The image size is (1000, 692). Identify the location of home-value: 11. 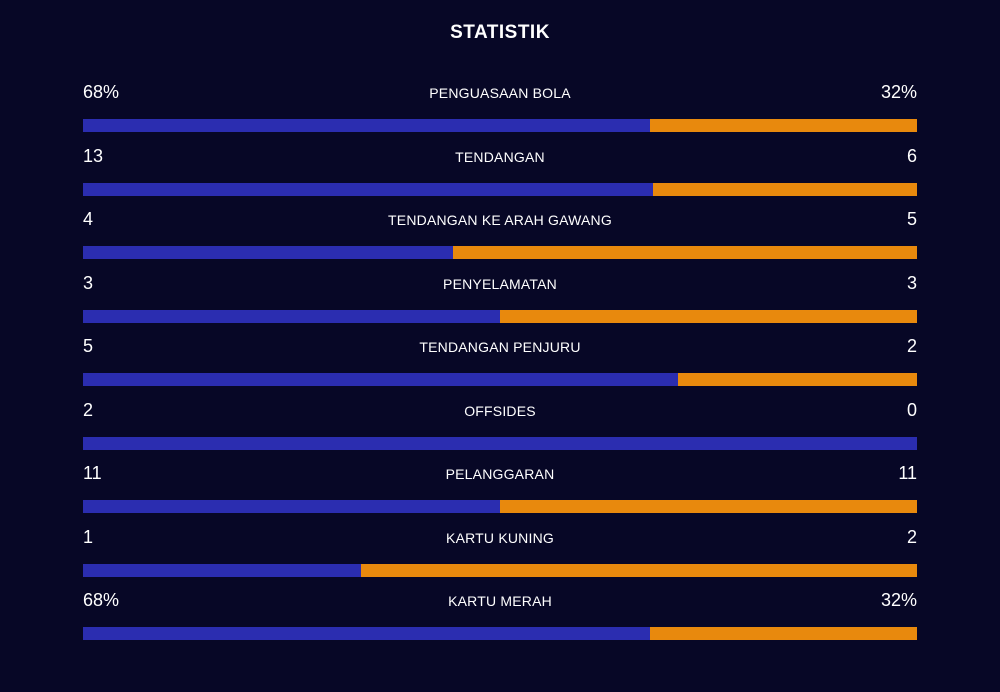
(92, 473).